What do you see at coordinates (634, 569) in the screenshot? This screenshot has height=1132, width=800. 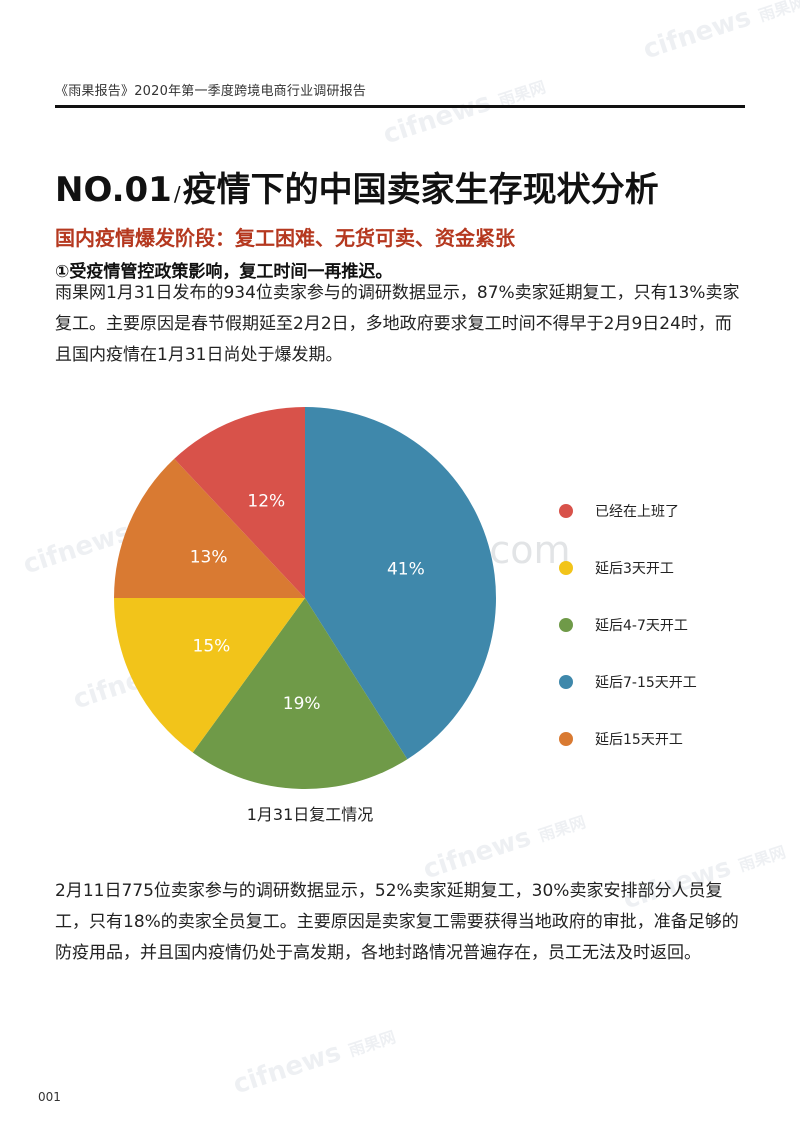 I see `legend-label: 延后3天开工` at bounding box center [634, 569].